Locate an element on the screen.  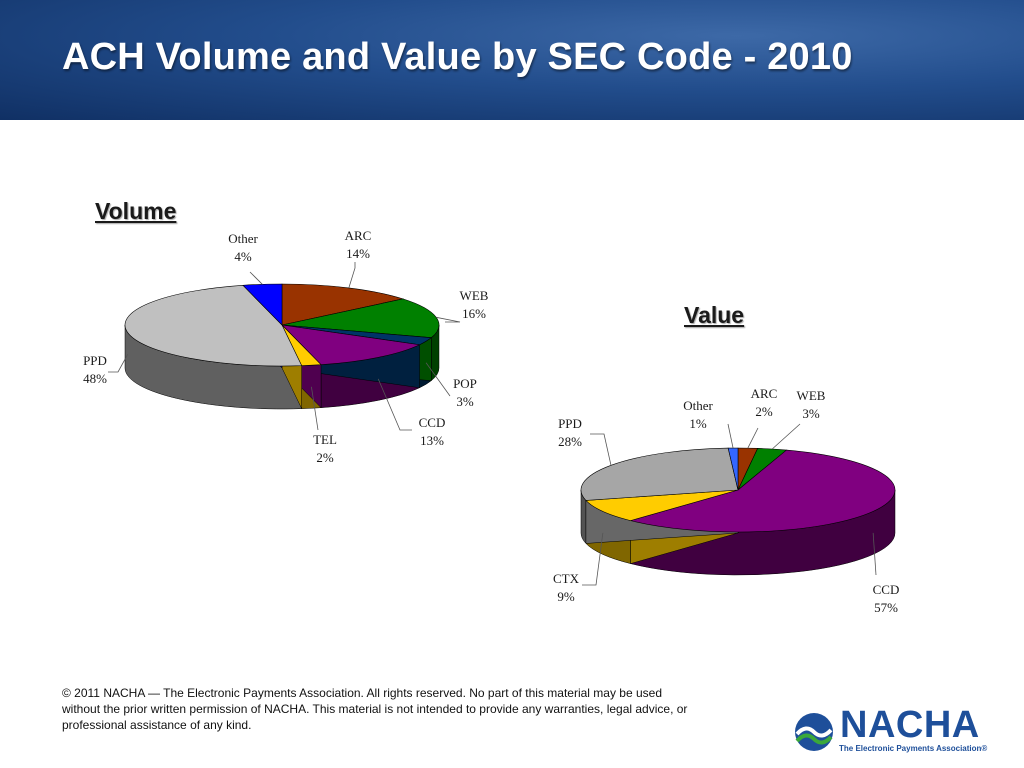
volume-label-arc: ARC is located at coordinates (358, 235).